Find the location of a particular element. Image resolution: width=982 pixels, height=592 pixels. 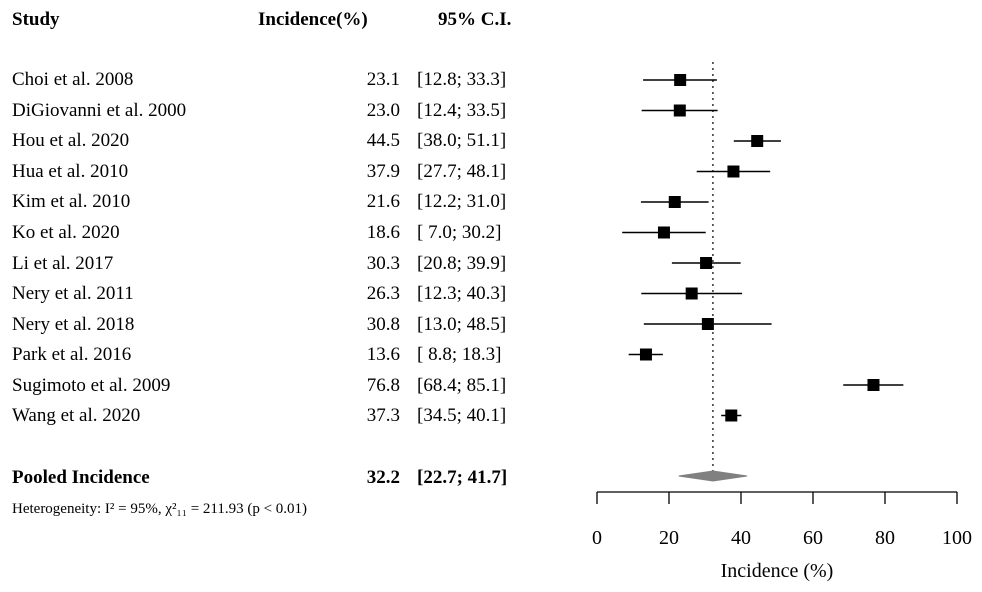

study-ci: [12.4; 33.5] is located at coordinates (462, 110).